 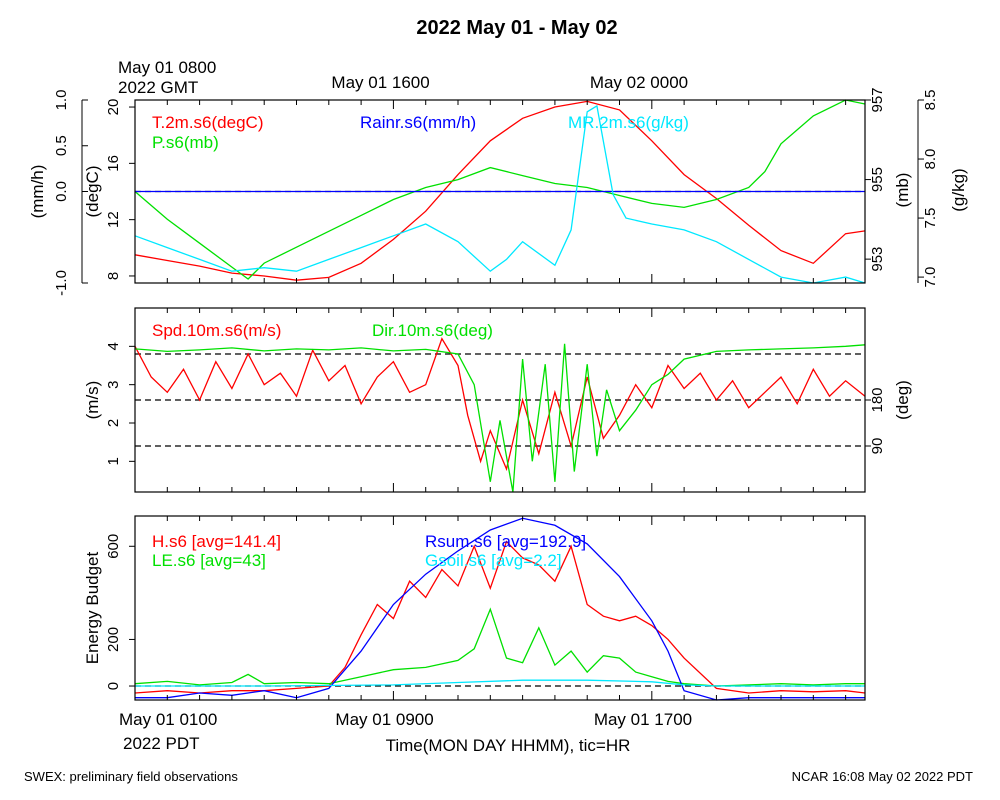 I want to click on energy-axis-tick-label: 0, so click(x=113, y=686).